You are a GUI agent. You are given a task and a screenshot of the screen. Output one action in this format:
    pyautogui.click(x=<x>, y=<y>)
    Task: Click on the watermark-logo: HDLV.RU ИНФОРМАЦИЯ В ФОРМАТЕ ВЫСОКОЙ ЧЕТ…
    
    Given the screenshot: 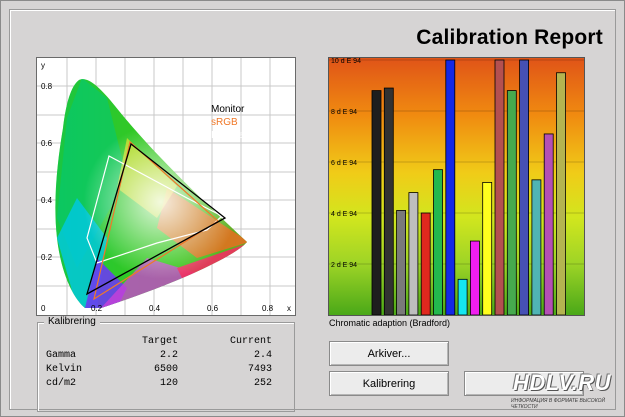 What is the action you would take?
    pyautogui.click(x=561, y=389)
    